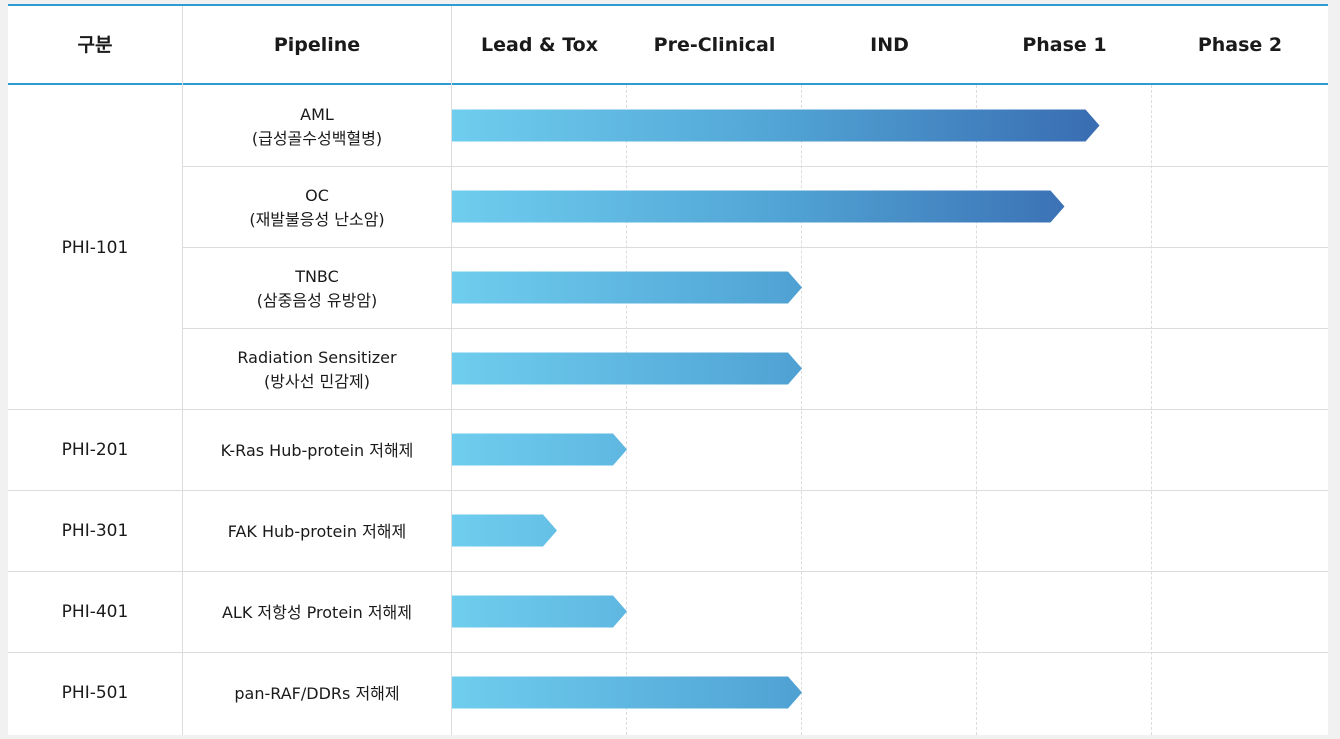 This screenshot has width=1340, height=739. Describe the element at coordinates (317, 370) in the screenshot. I see `pipeline-label-radiation-sensitizer: Radiation Sensitizer (방사선 민감제)` at that location.